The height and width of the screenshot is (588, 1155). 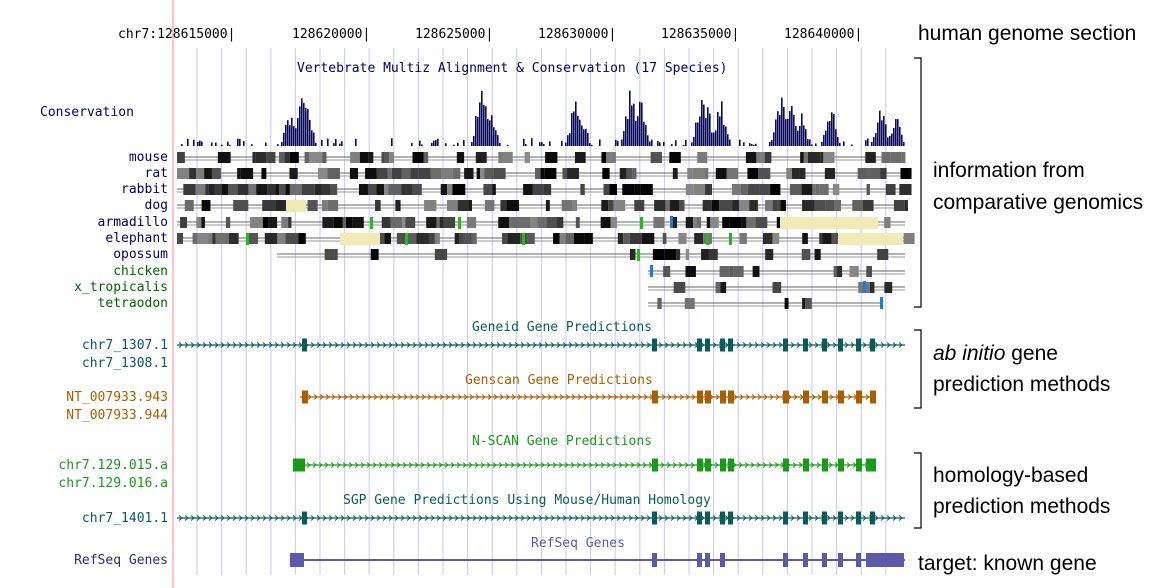 What do you see at coordinates (133, 222) in the screenshot?
I see `species-label-armadillo: armadillo` at bounding box center [133, 222].